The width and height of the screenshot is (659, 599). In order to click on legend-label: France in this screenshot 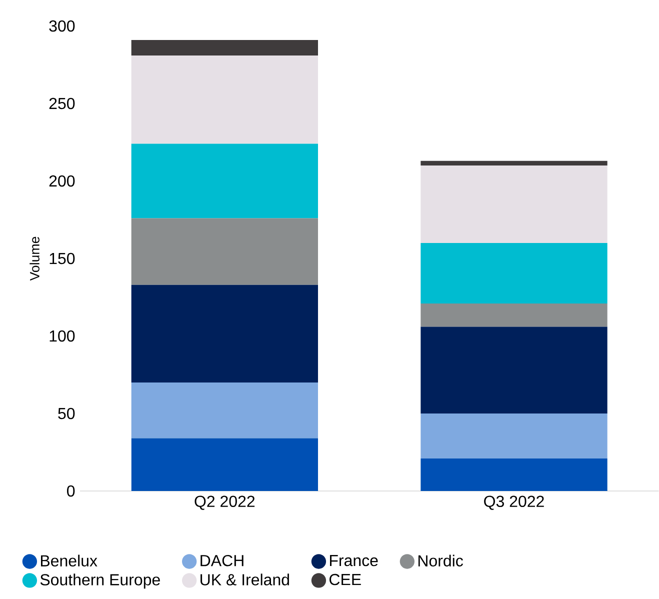, I will do `click(354, 560)`.